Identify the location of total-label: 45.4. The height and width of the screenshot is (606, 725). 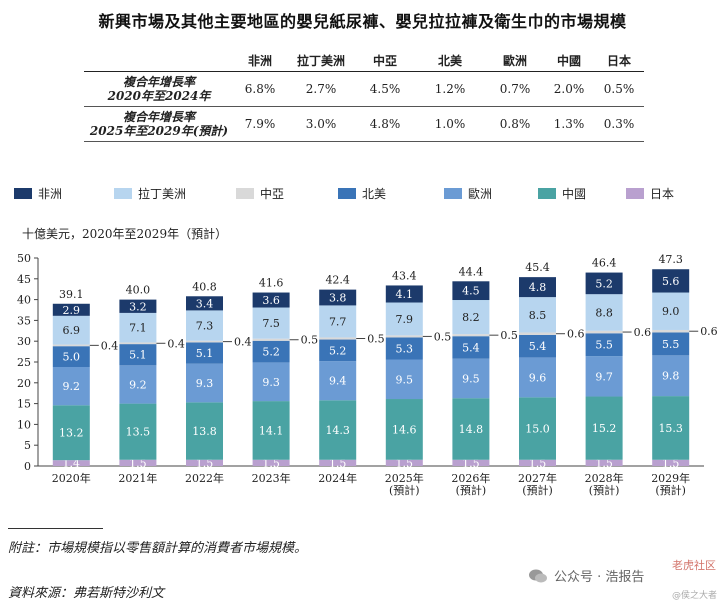
(537, 267).